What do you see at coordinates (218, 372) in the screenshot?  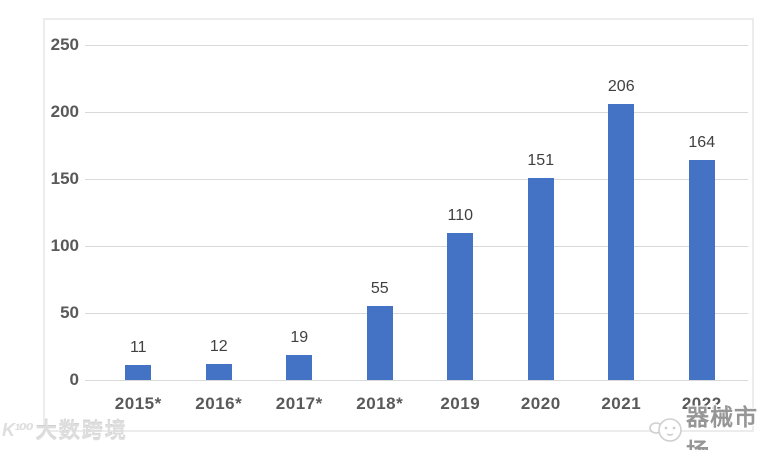 I see `bar-2016` at bounding box center [218, 372].